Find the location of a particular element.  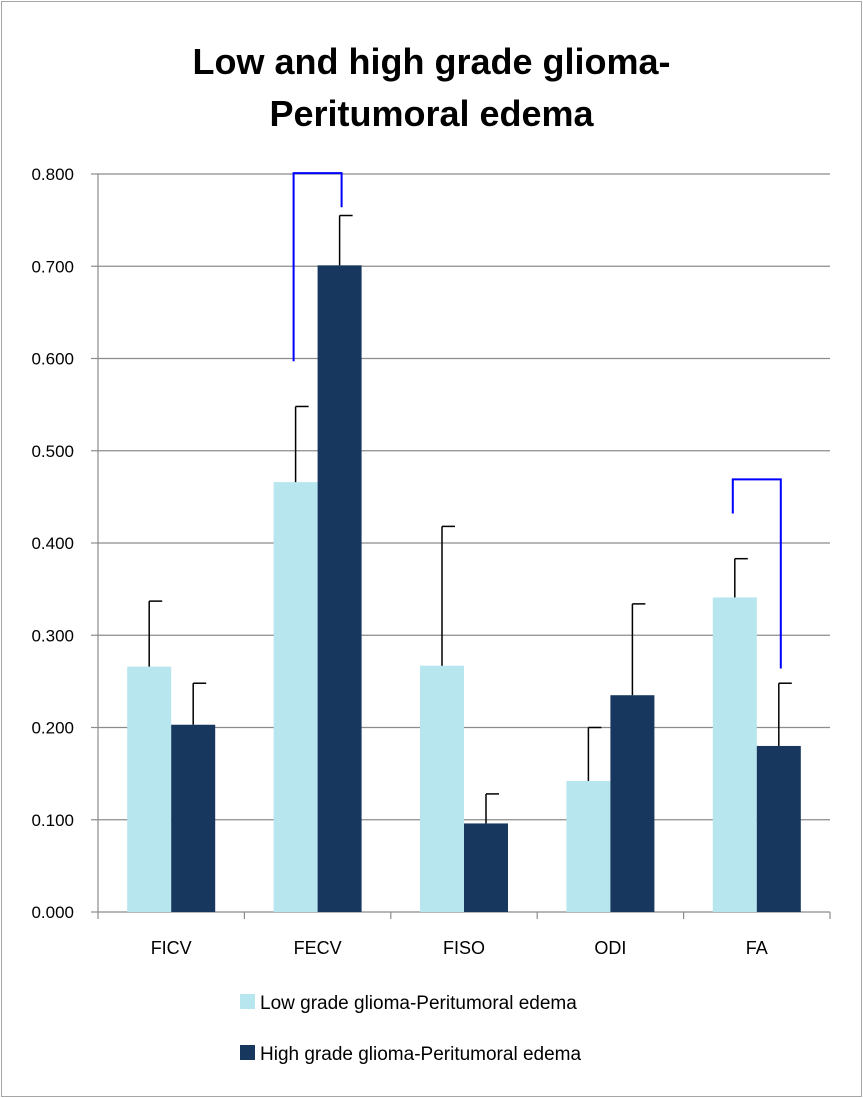

x-category-label: FECV is located at coordinates (318, 948).